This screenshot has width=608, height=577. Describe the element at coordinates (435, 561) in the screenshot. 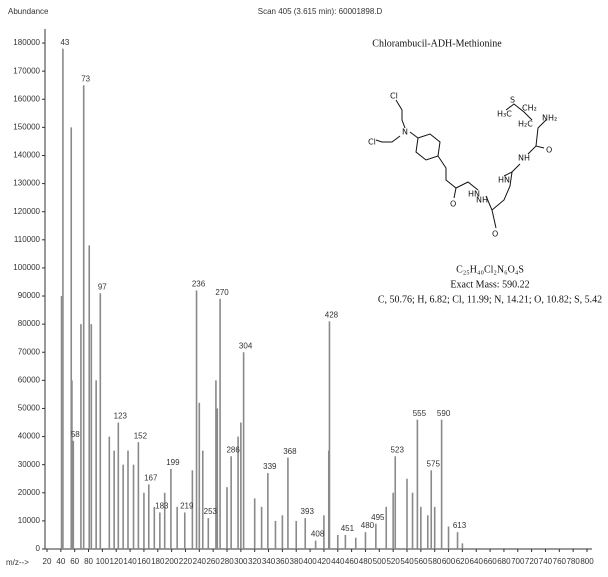

I see `x-tick-label: 580` at that location.